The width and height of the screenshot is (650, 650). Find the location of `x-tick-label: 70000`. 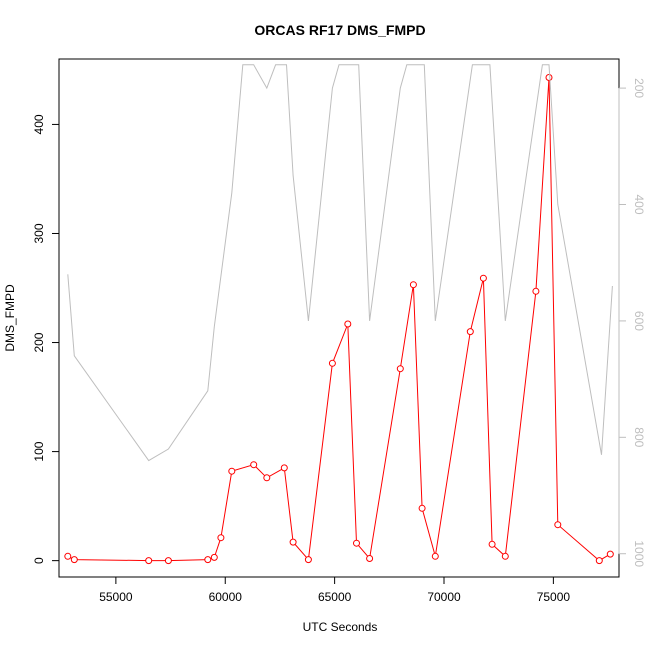

x-tick-label: 70000 is located at coordinates (444, 597).